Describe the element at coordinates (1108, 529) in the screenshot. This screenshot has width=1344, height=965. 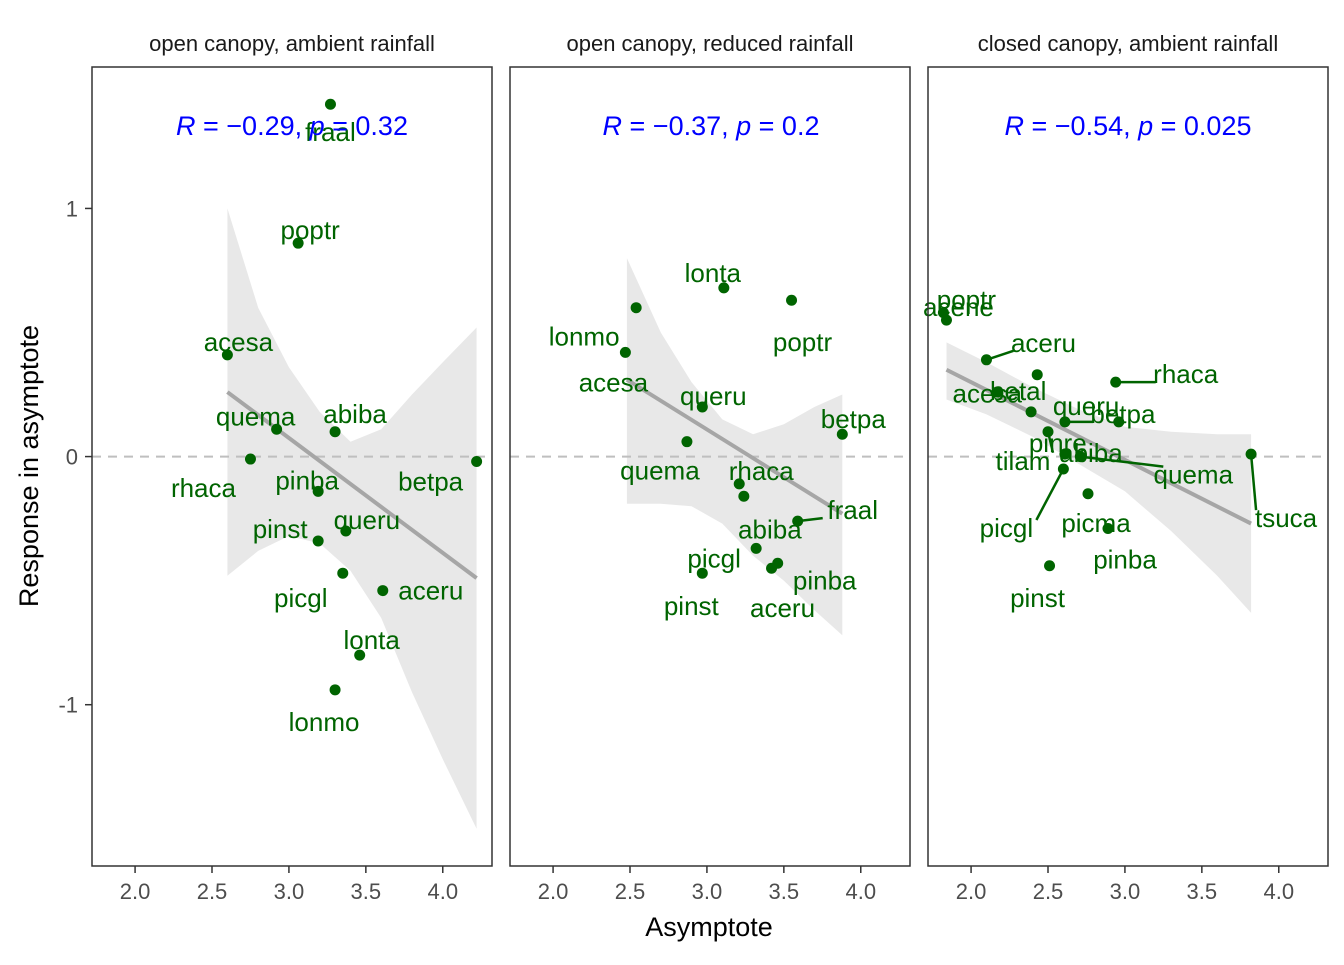
I see `data-point-pinba` at that location.